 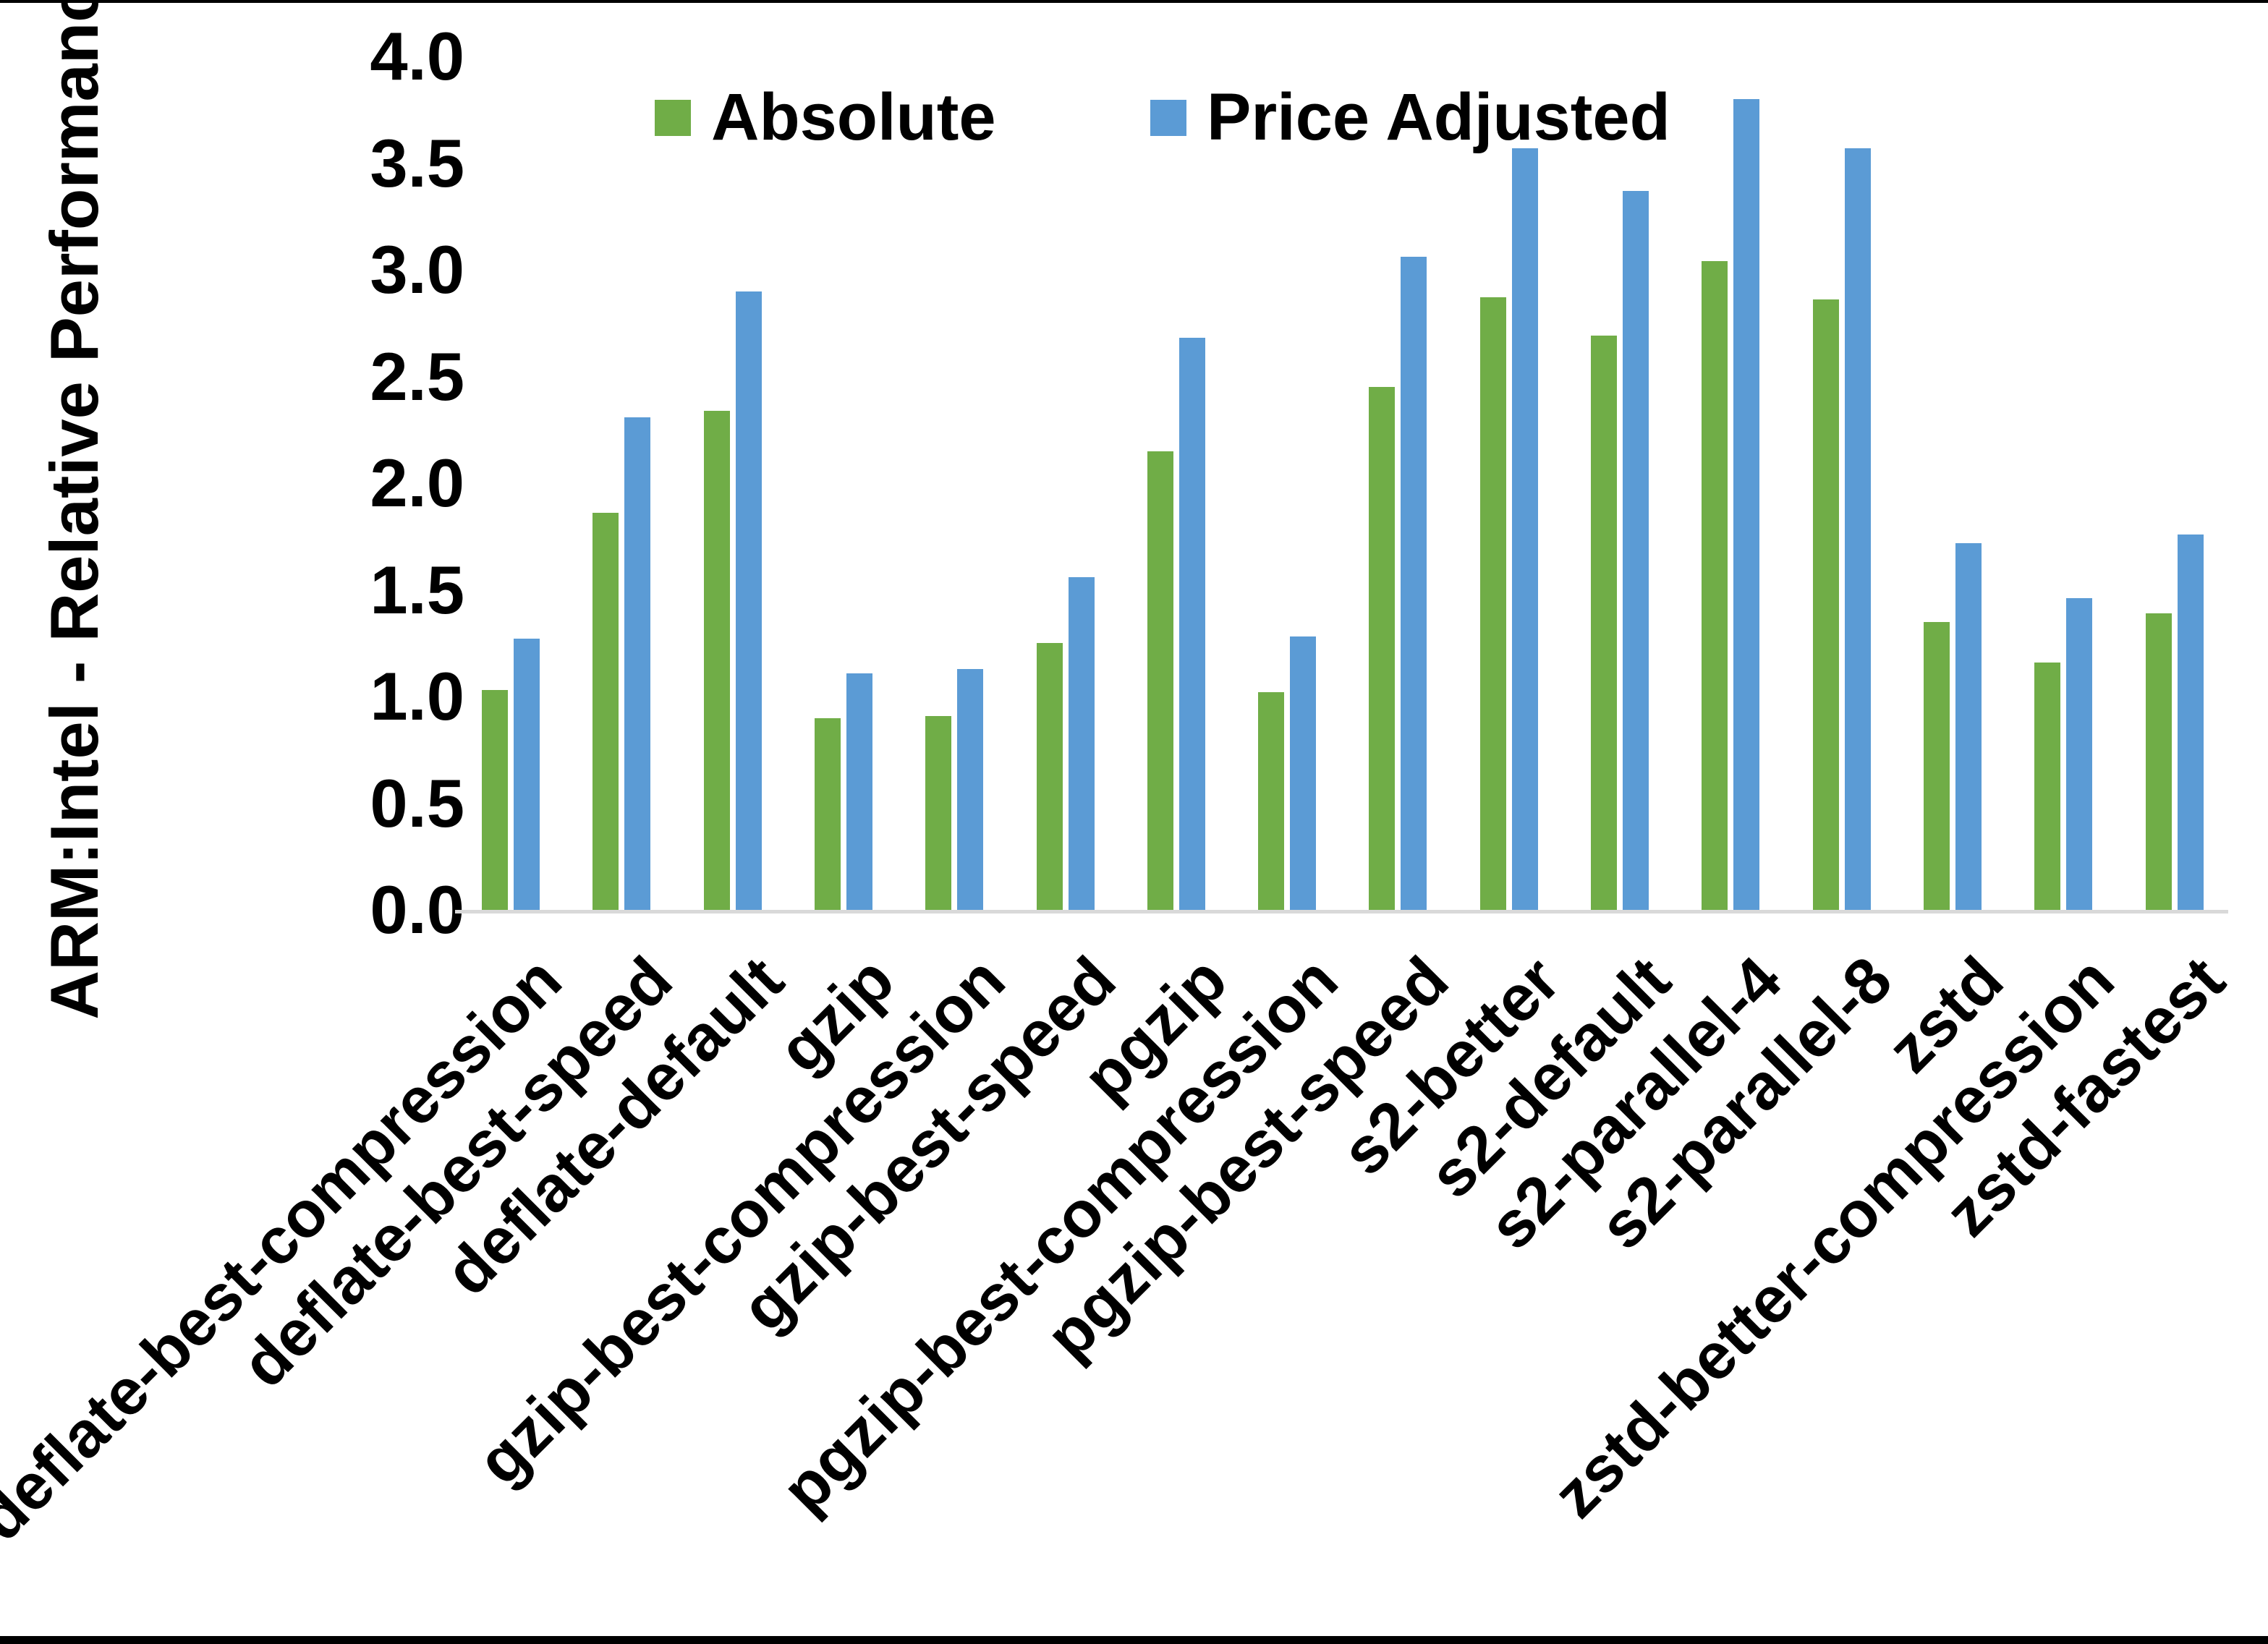 What do you see at coordinates (854, 117) in the screenshot?
I see `legend-label-absolute: Absolute` at bounding box center [854, 117].